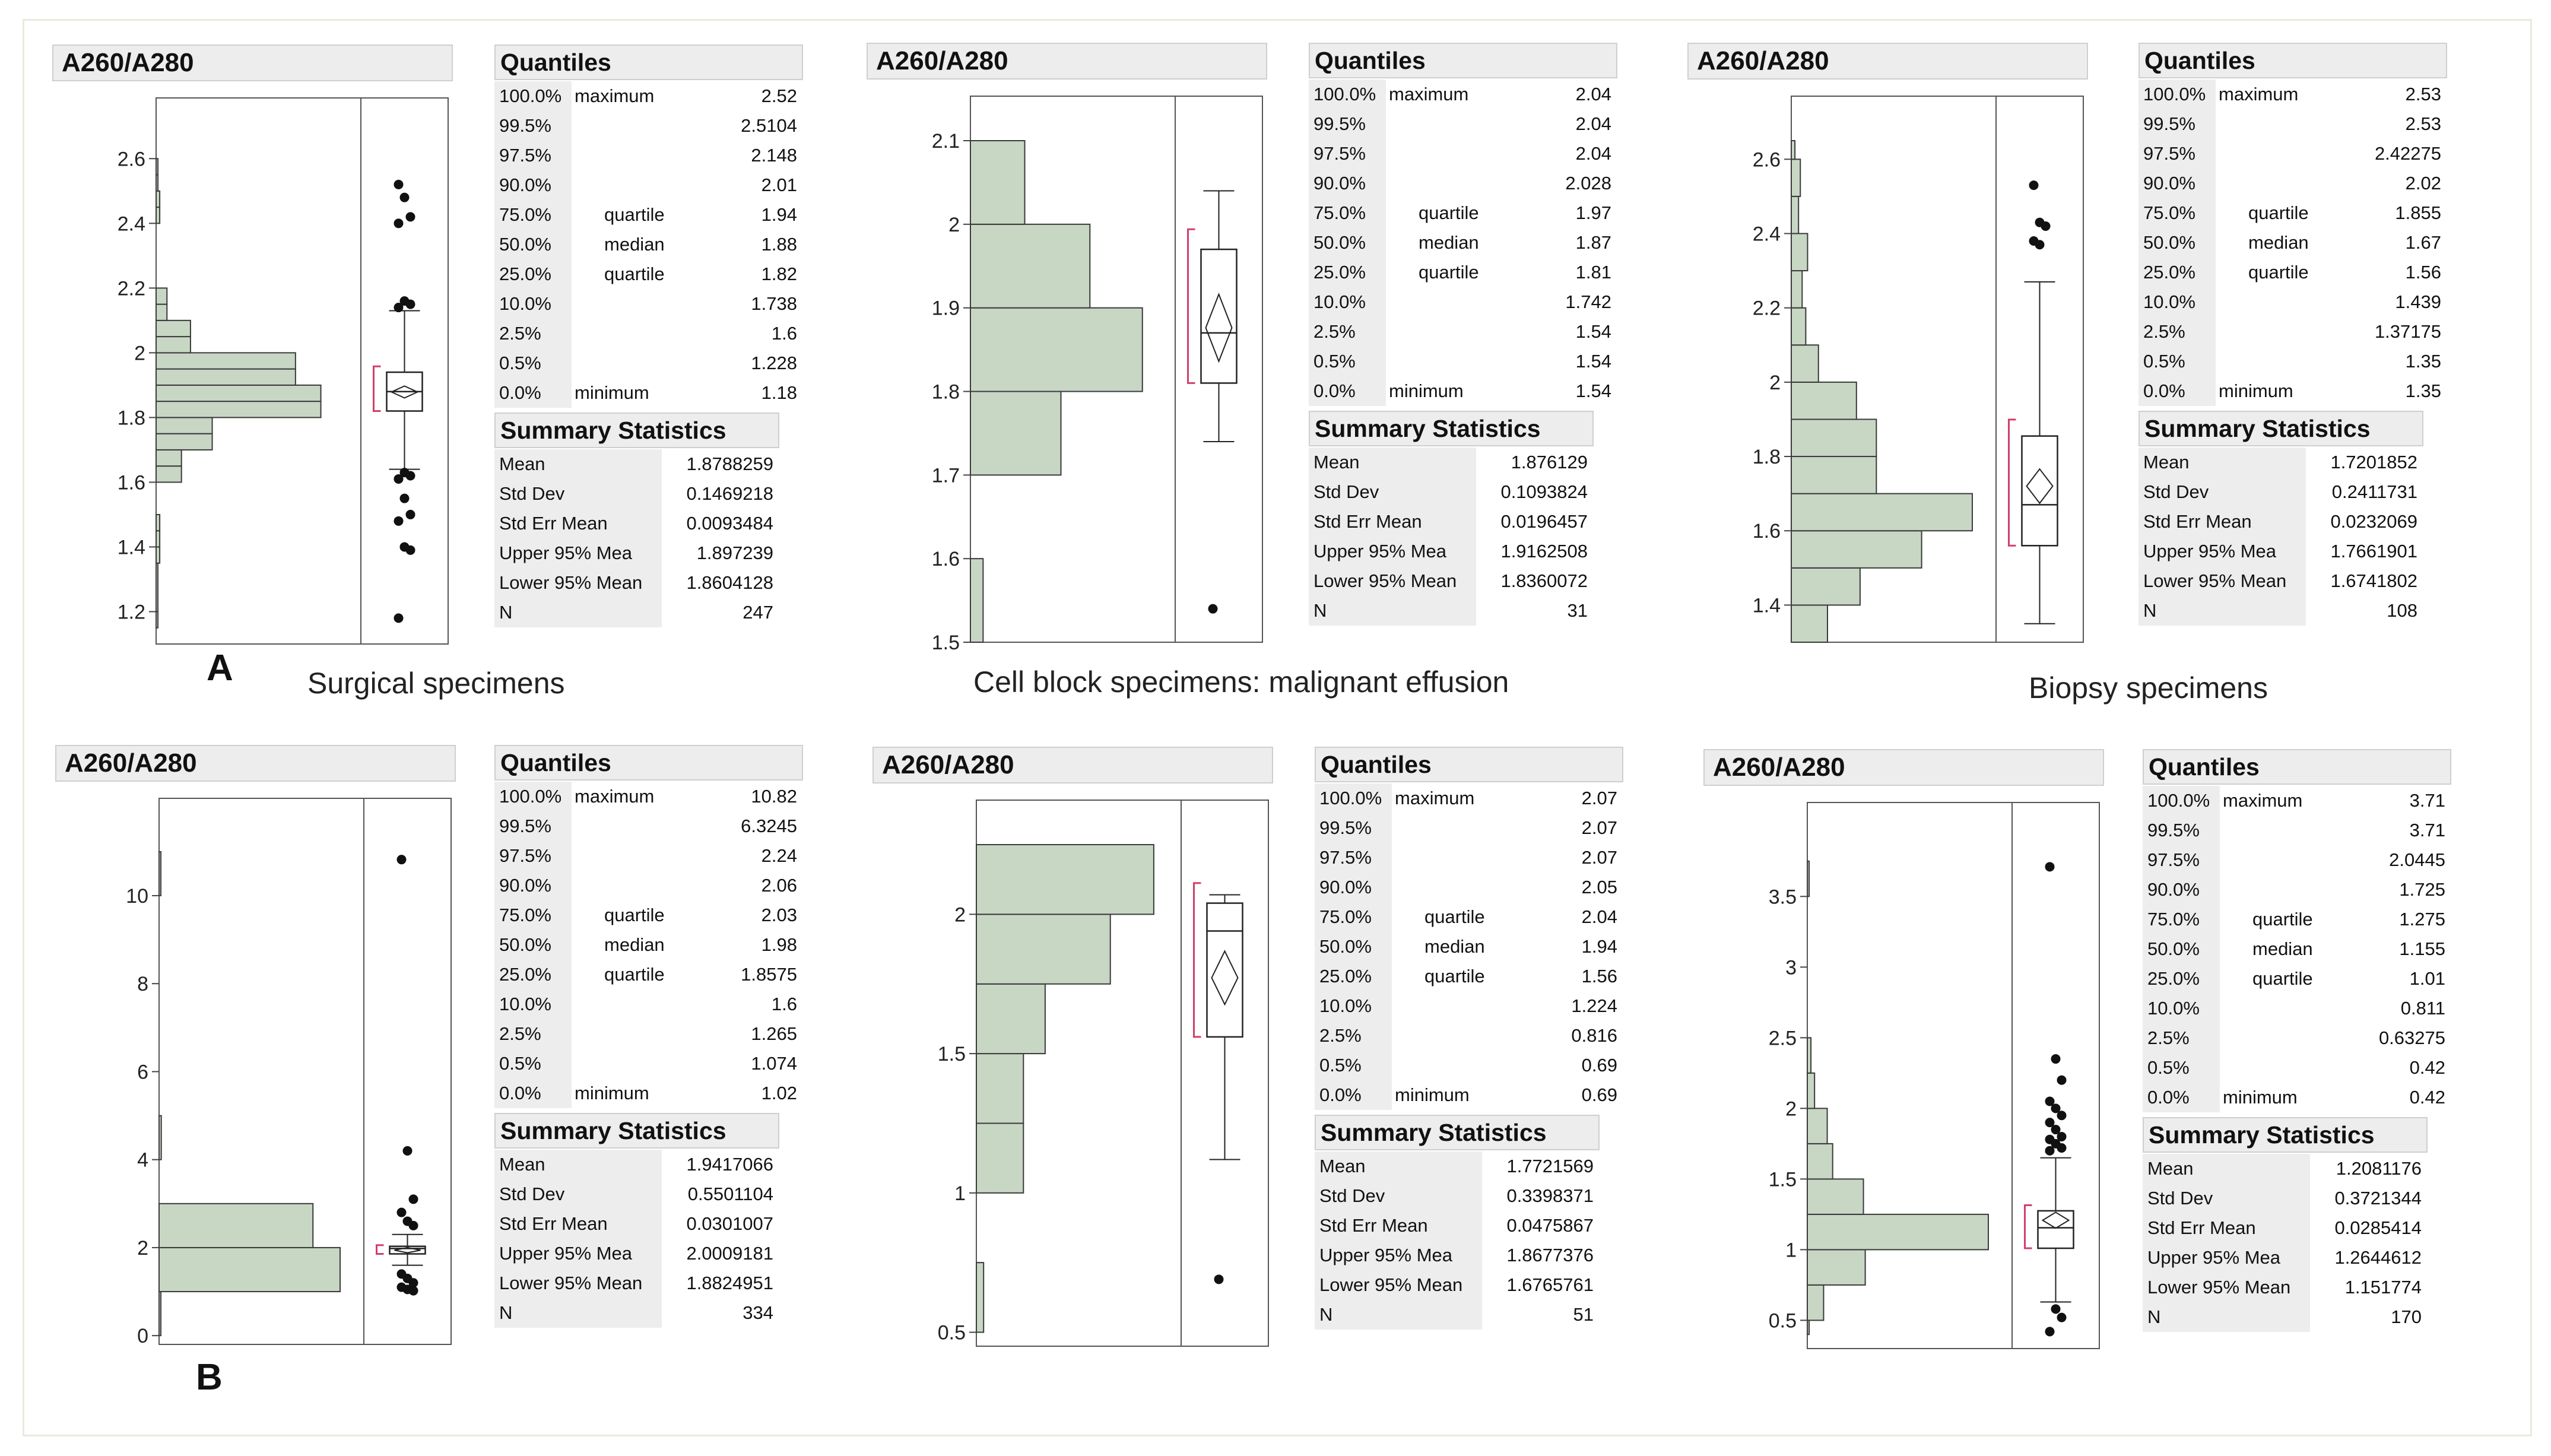 The width and height of the screenshot is (2551, 1456). Describe the element at coordinates (758, 612) in the screenshot. I see `summary-value: 247` at that location.